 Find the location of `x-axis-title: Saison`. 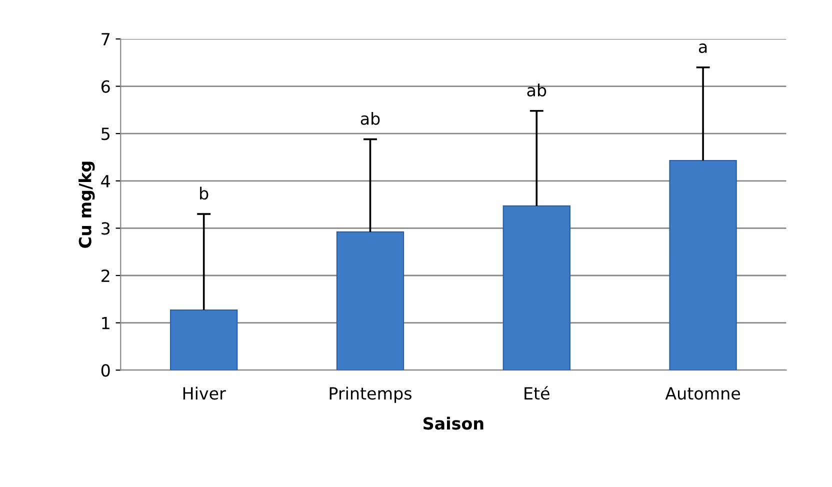

x-axis-title: Saison is located at coordinates (454, 423).